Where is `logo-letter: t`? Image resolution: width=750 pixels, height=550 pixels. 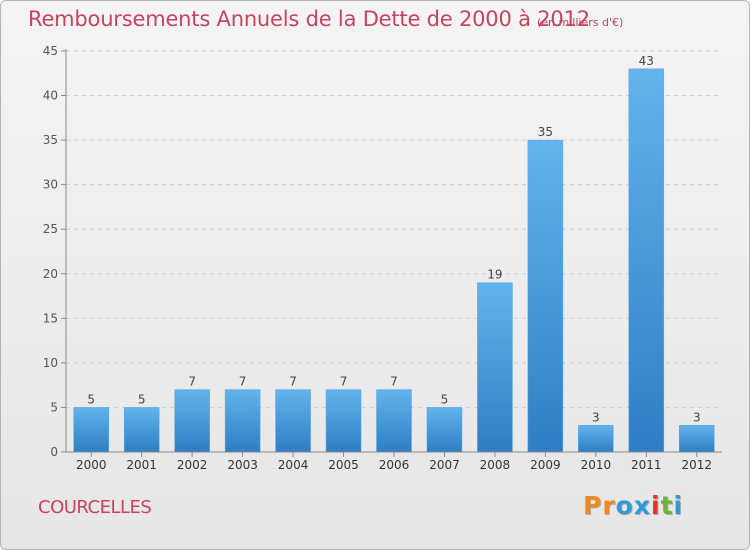 logo-letter: t is located at coordinates (667, 505).